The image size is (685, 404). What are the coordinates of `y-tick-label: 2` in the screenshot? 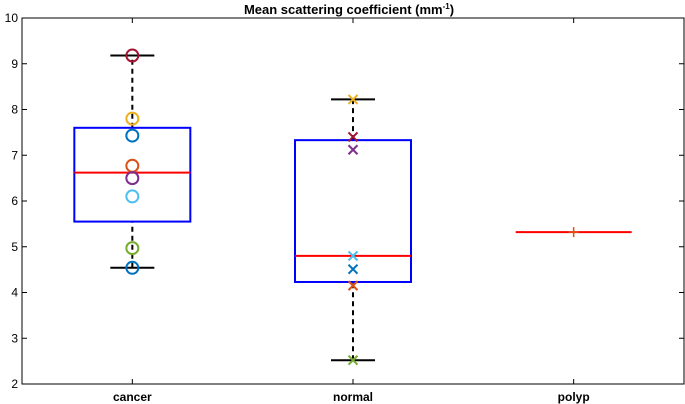 It's located at (14, 384).